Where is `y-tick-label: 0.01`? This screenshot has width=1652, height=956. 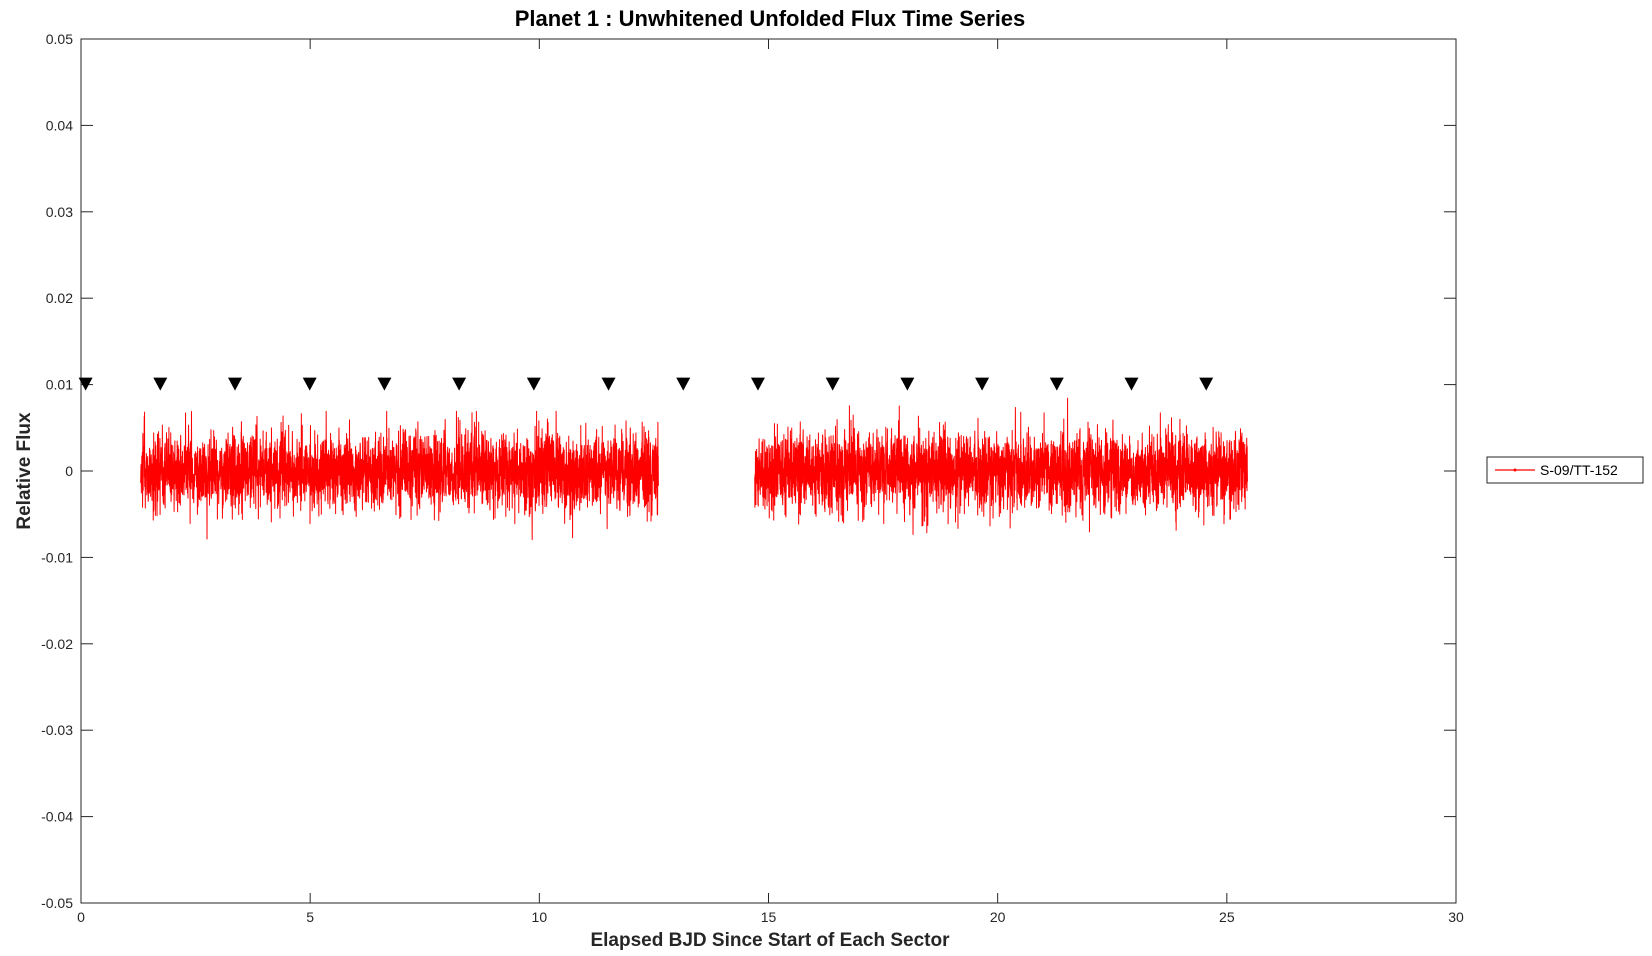
y-tick-label: 0.01 is located at coordinates (59, 385).